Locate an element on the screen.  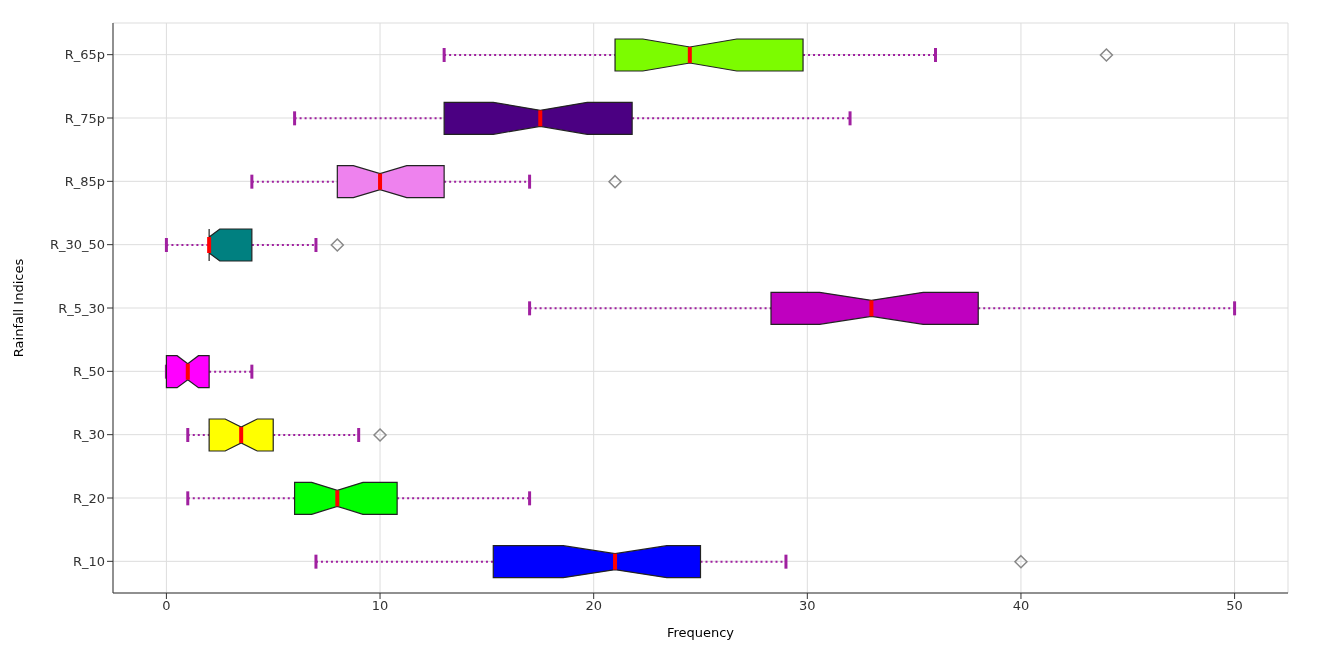
x-tick-label: 40 is located at coordinates (1021, 606).